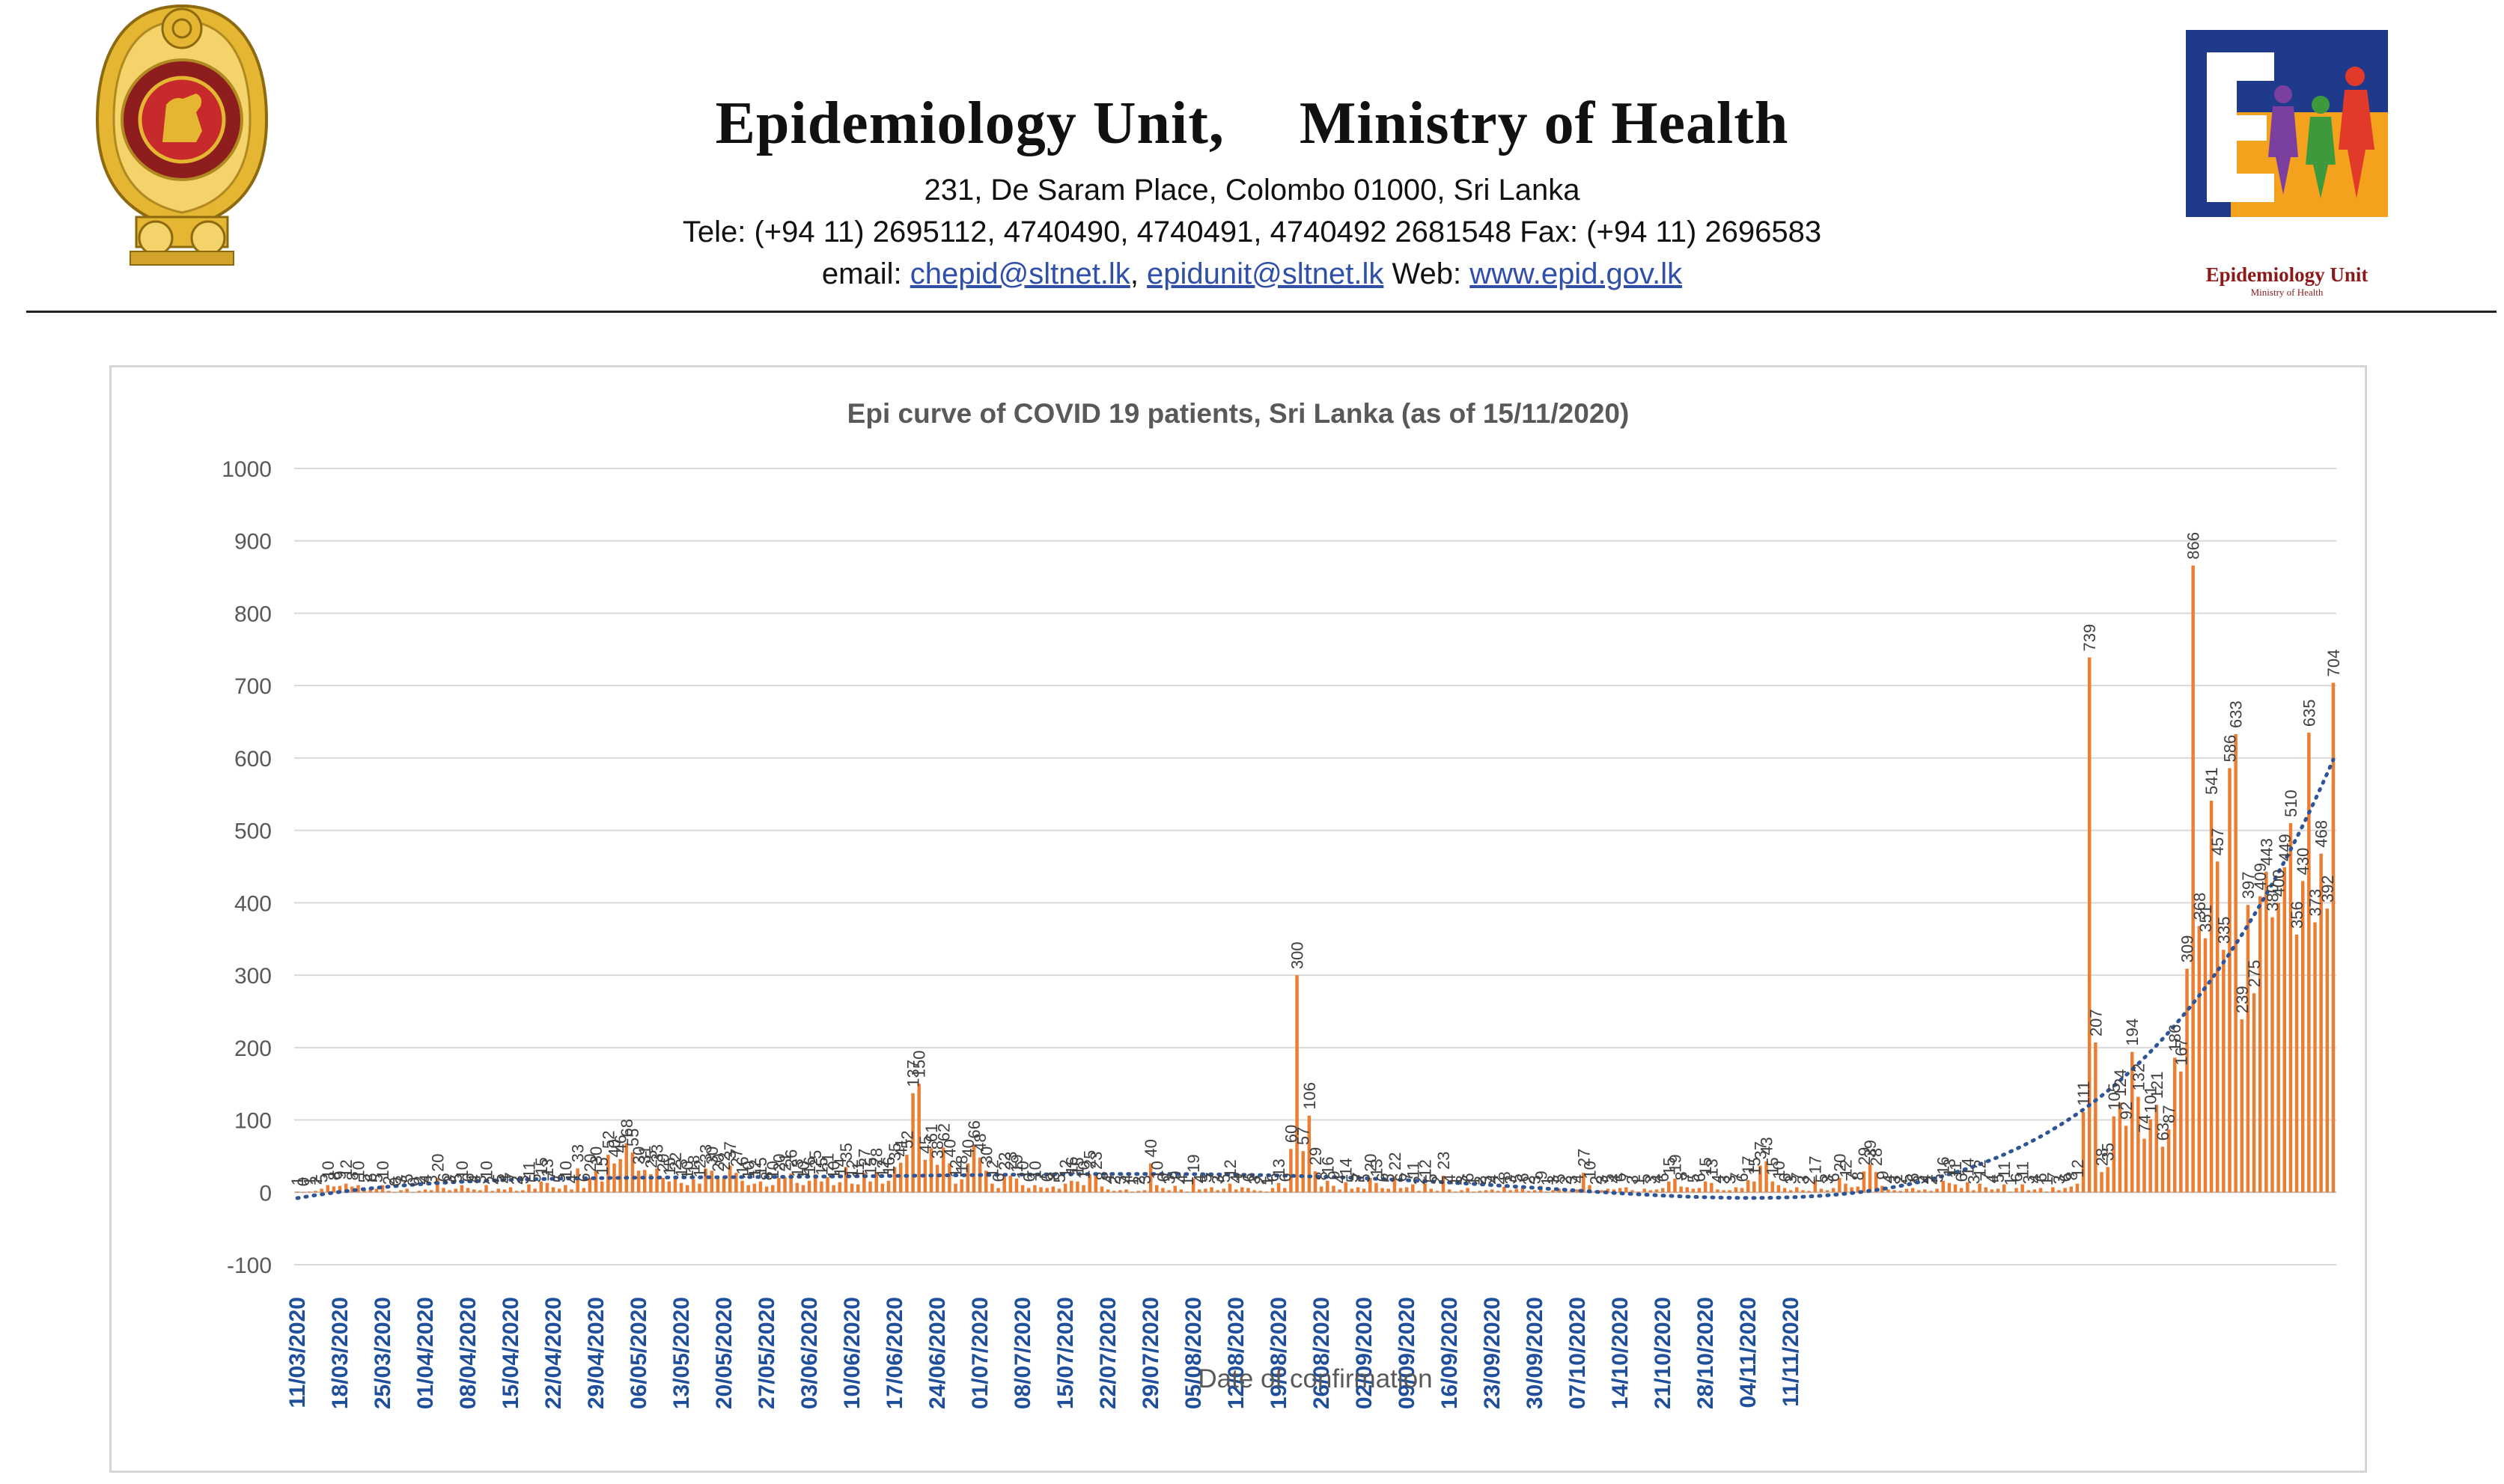 The image size is (2504, 1484). Describe the element at coordinates (633, 1137) in the screenshot. I see `data-label: 55` at that location.